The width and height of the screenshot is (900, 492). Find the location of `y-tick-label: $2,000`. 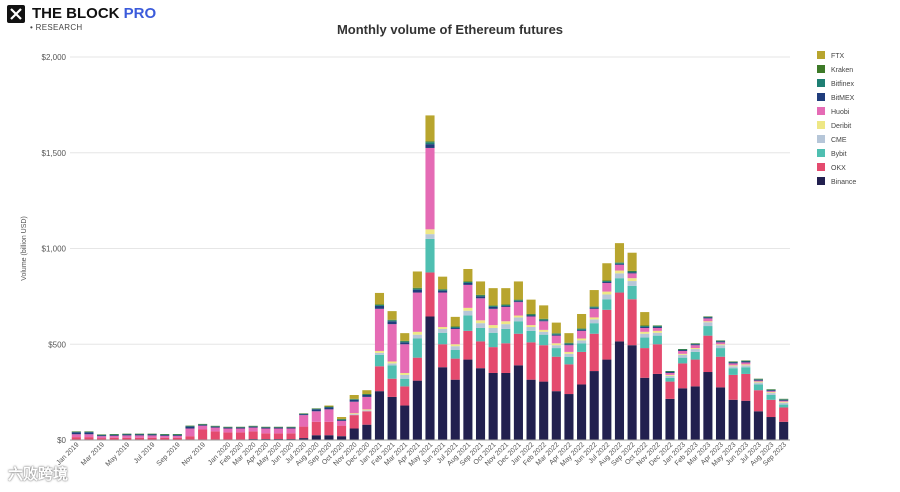

y-tick-label: $2,000 is located at coordinates (54, 57).